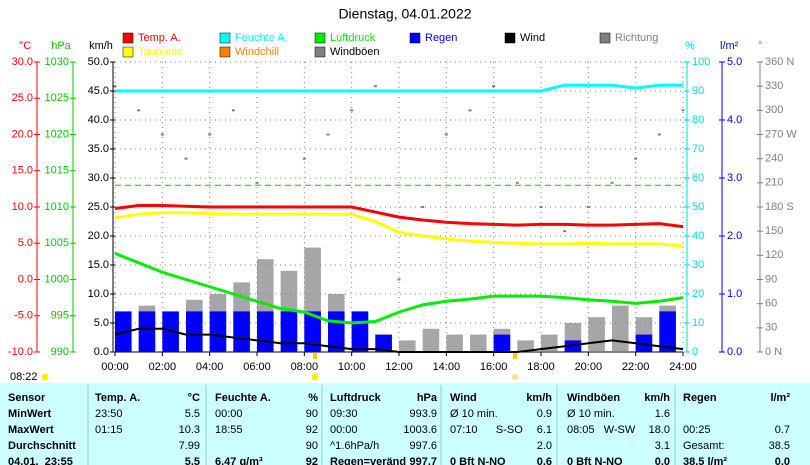 The image size is (810, 465). What do you see at coordinates (544, 414) in the screenshot?
I see `table-cell: 0.9` at bounding box center [544, 414].